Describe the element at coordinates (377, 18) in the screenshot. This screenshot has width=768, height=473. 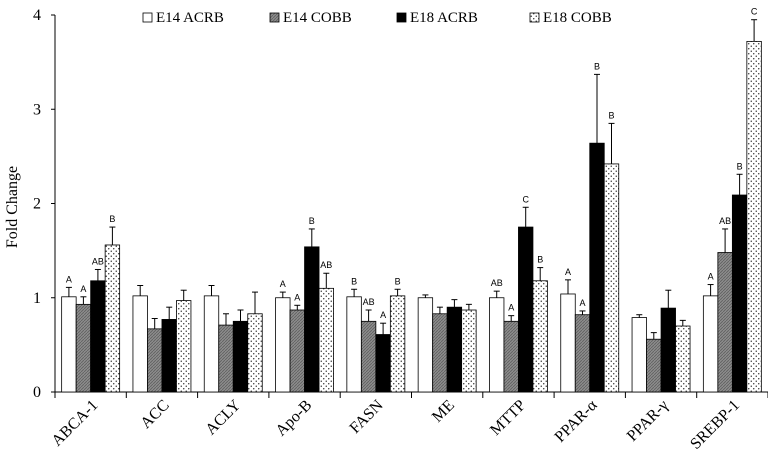
I see `legend: E14 ACRB E14 COBB E18 ACRB E18 COBB` at that location.